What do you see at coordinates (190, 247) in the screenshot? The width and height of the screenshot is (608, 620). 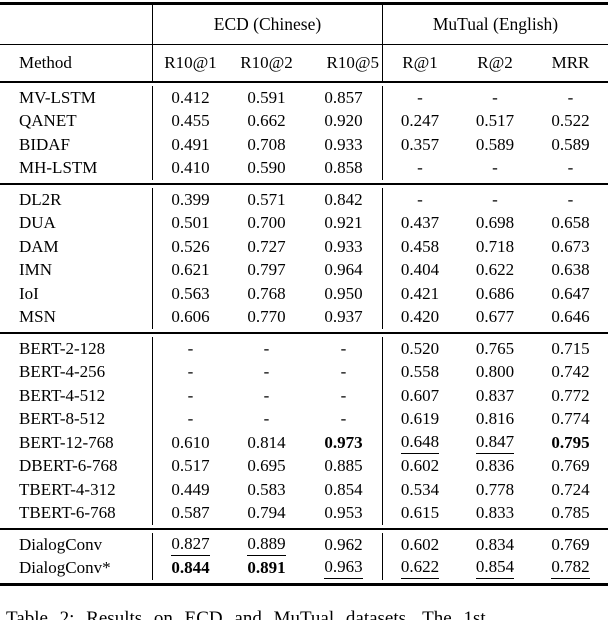 I see `value-cell: 0.526` at bounding box center [190, 247].